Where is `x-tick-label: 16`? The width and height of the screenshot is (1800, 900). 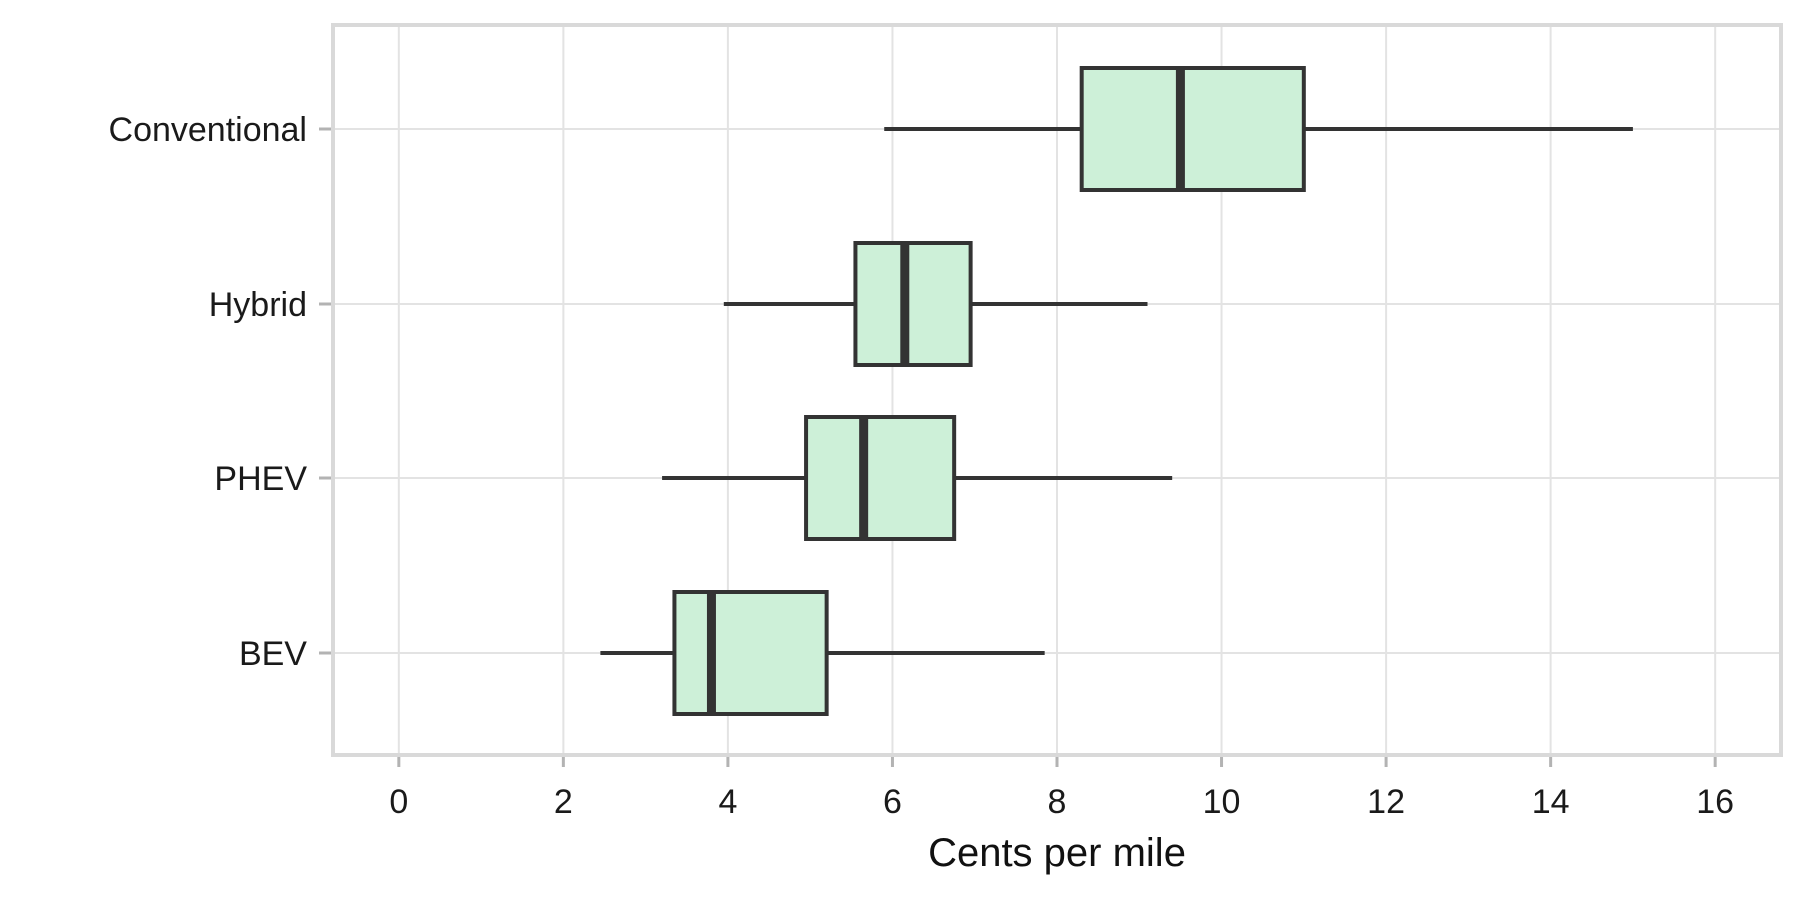 x-tick-label: 16 is located at coordinates (1715, 802).